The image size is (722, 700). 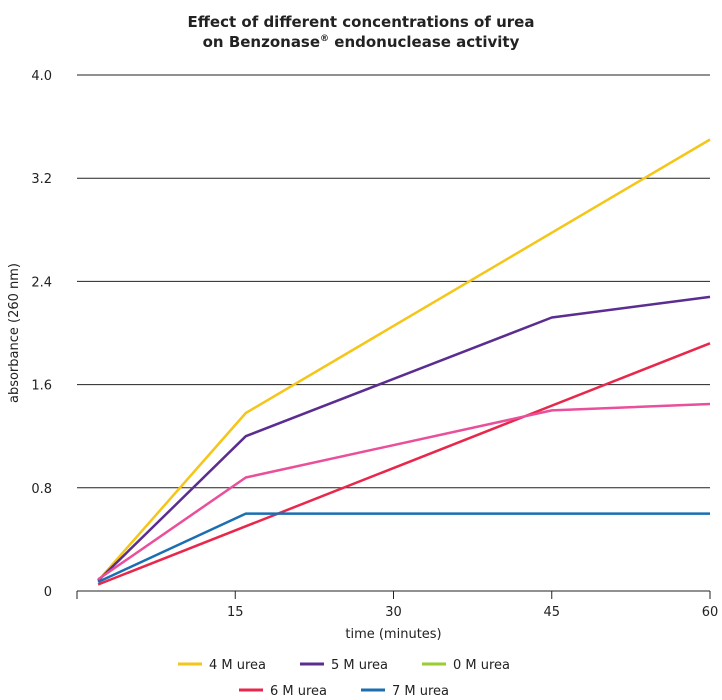 I want to click on title-line-2-suffix: endonuclease activity, so click(x=424, y=42).